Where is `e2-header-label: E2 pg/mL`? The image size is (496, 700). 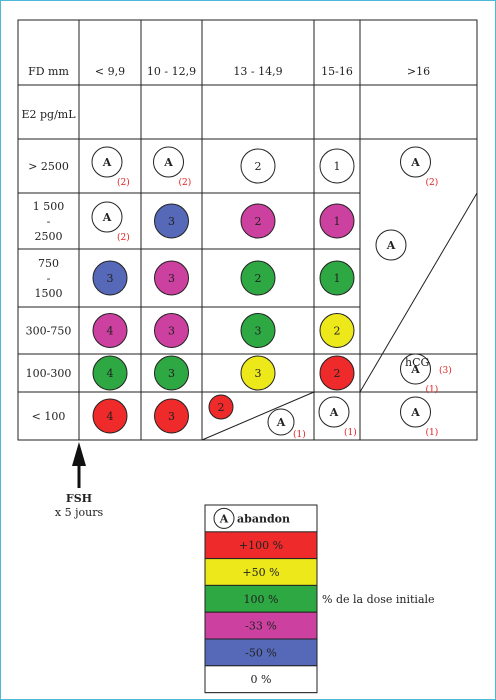
e2-header-label: E2 pg/mL is located at coordinates (48, 114).